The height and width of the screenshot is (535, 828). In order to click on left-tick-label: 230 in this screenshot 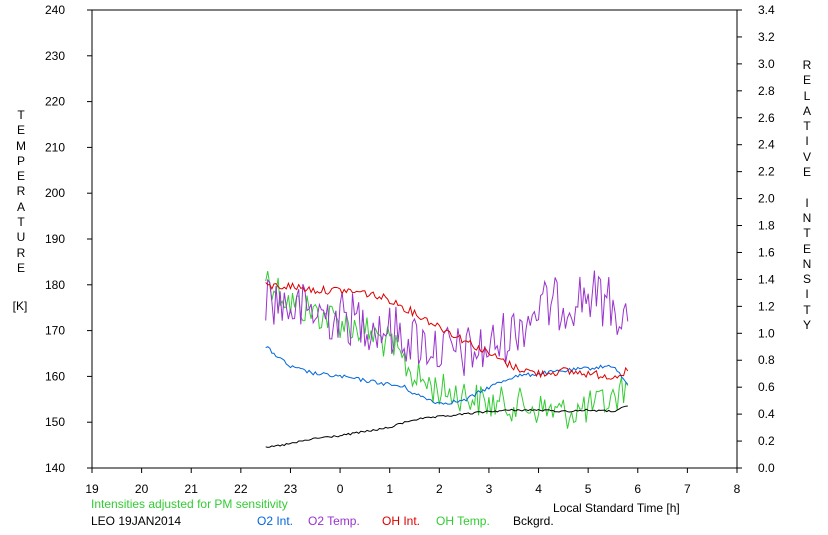, I will do `click(55, 56)`.